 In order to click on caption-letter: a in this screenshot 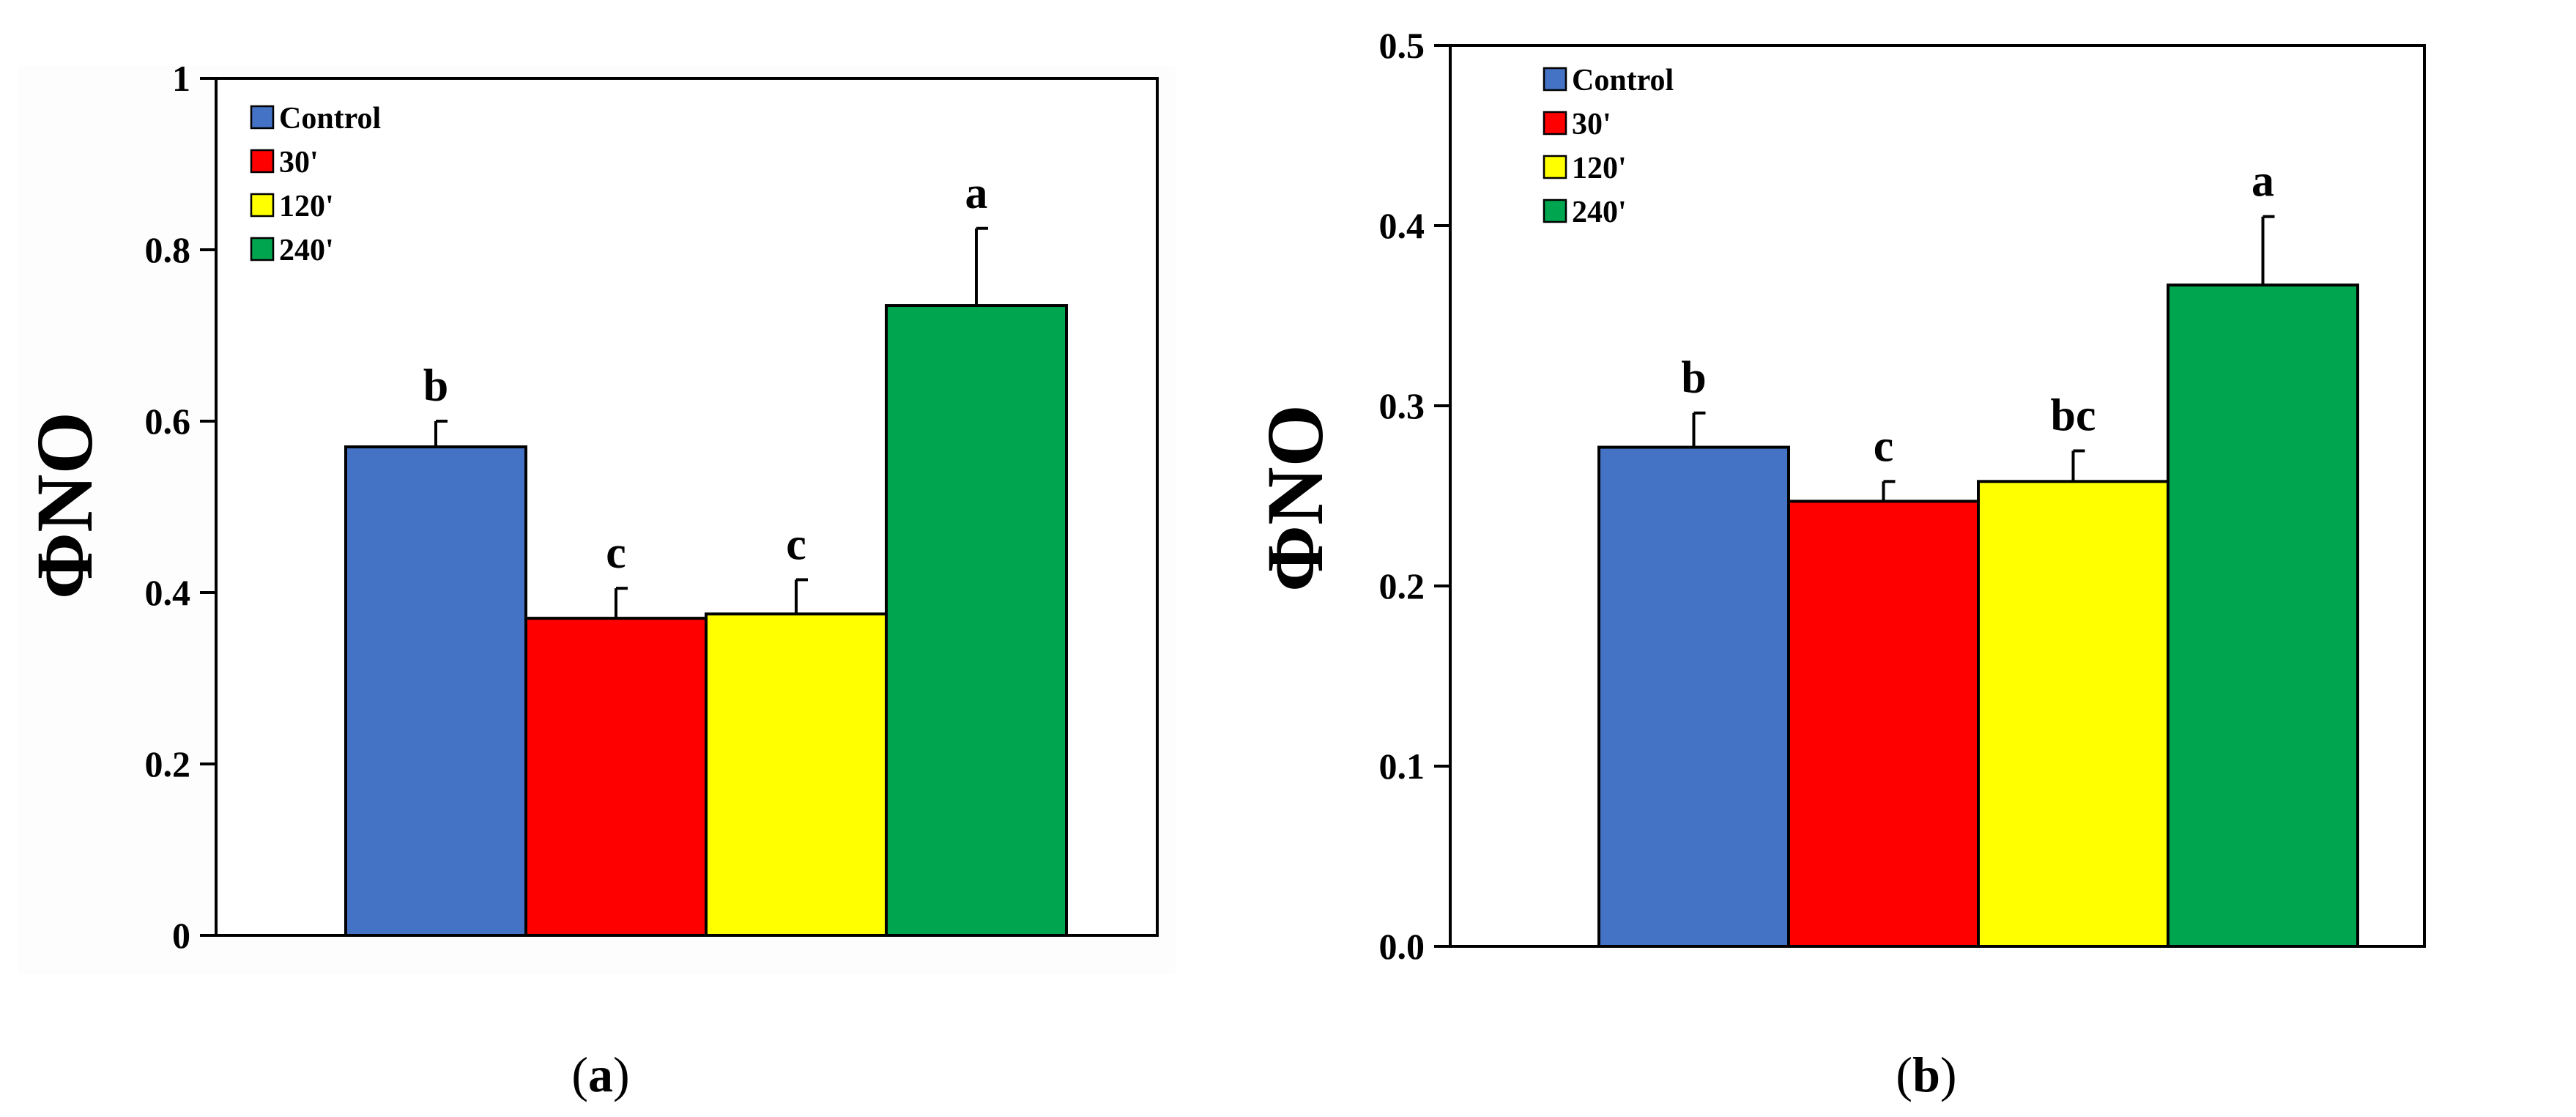, I will do `click(600, 1074)`.